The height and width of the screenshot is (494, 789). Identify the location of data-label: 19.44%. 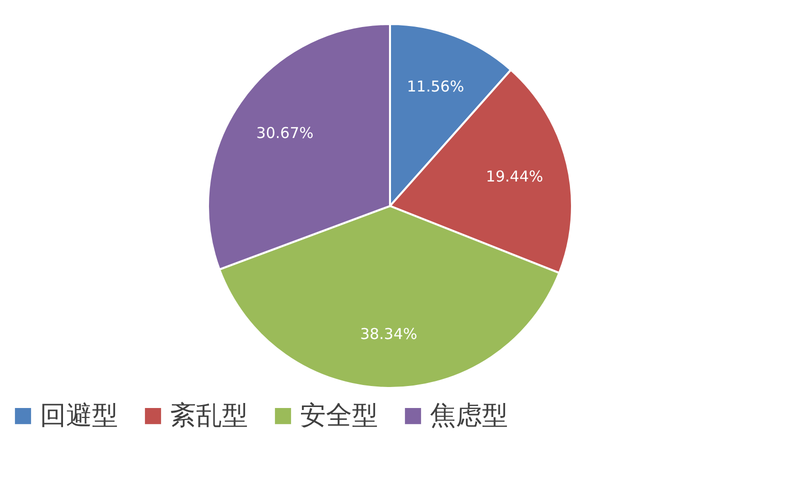
(515, 176).